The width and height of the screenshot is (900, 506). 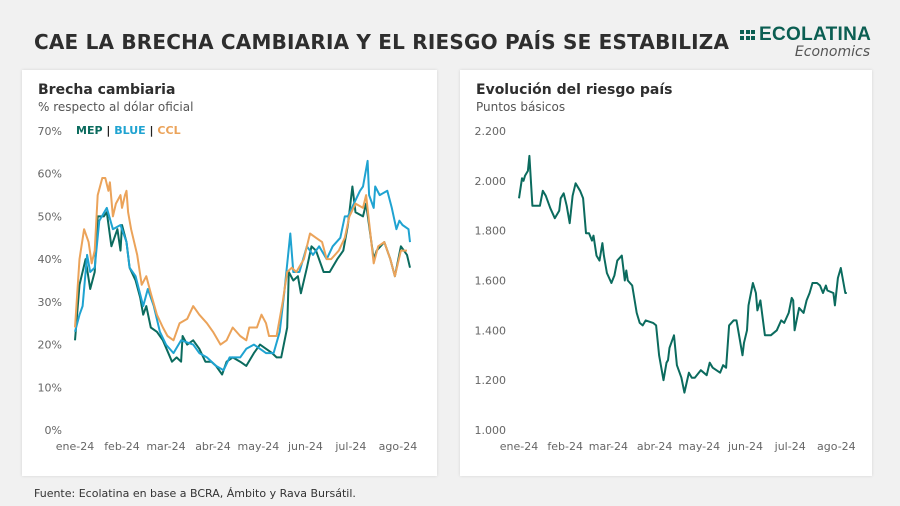 What do you see at coordinates (832, 52) in the screenshot?
I see `logo-subtitle: Economics` at bounding box center [832, 52].